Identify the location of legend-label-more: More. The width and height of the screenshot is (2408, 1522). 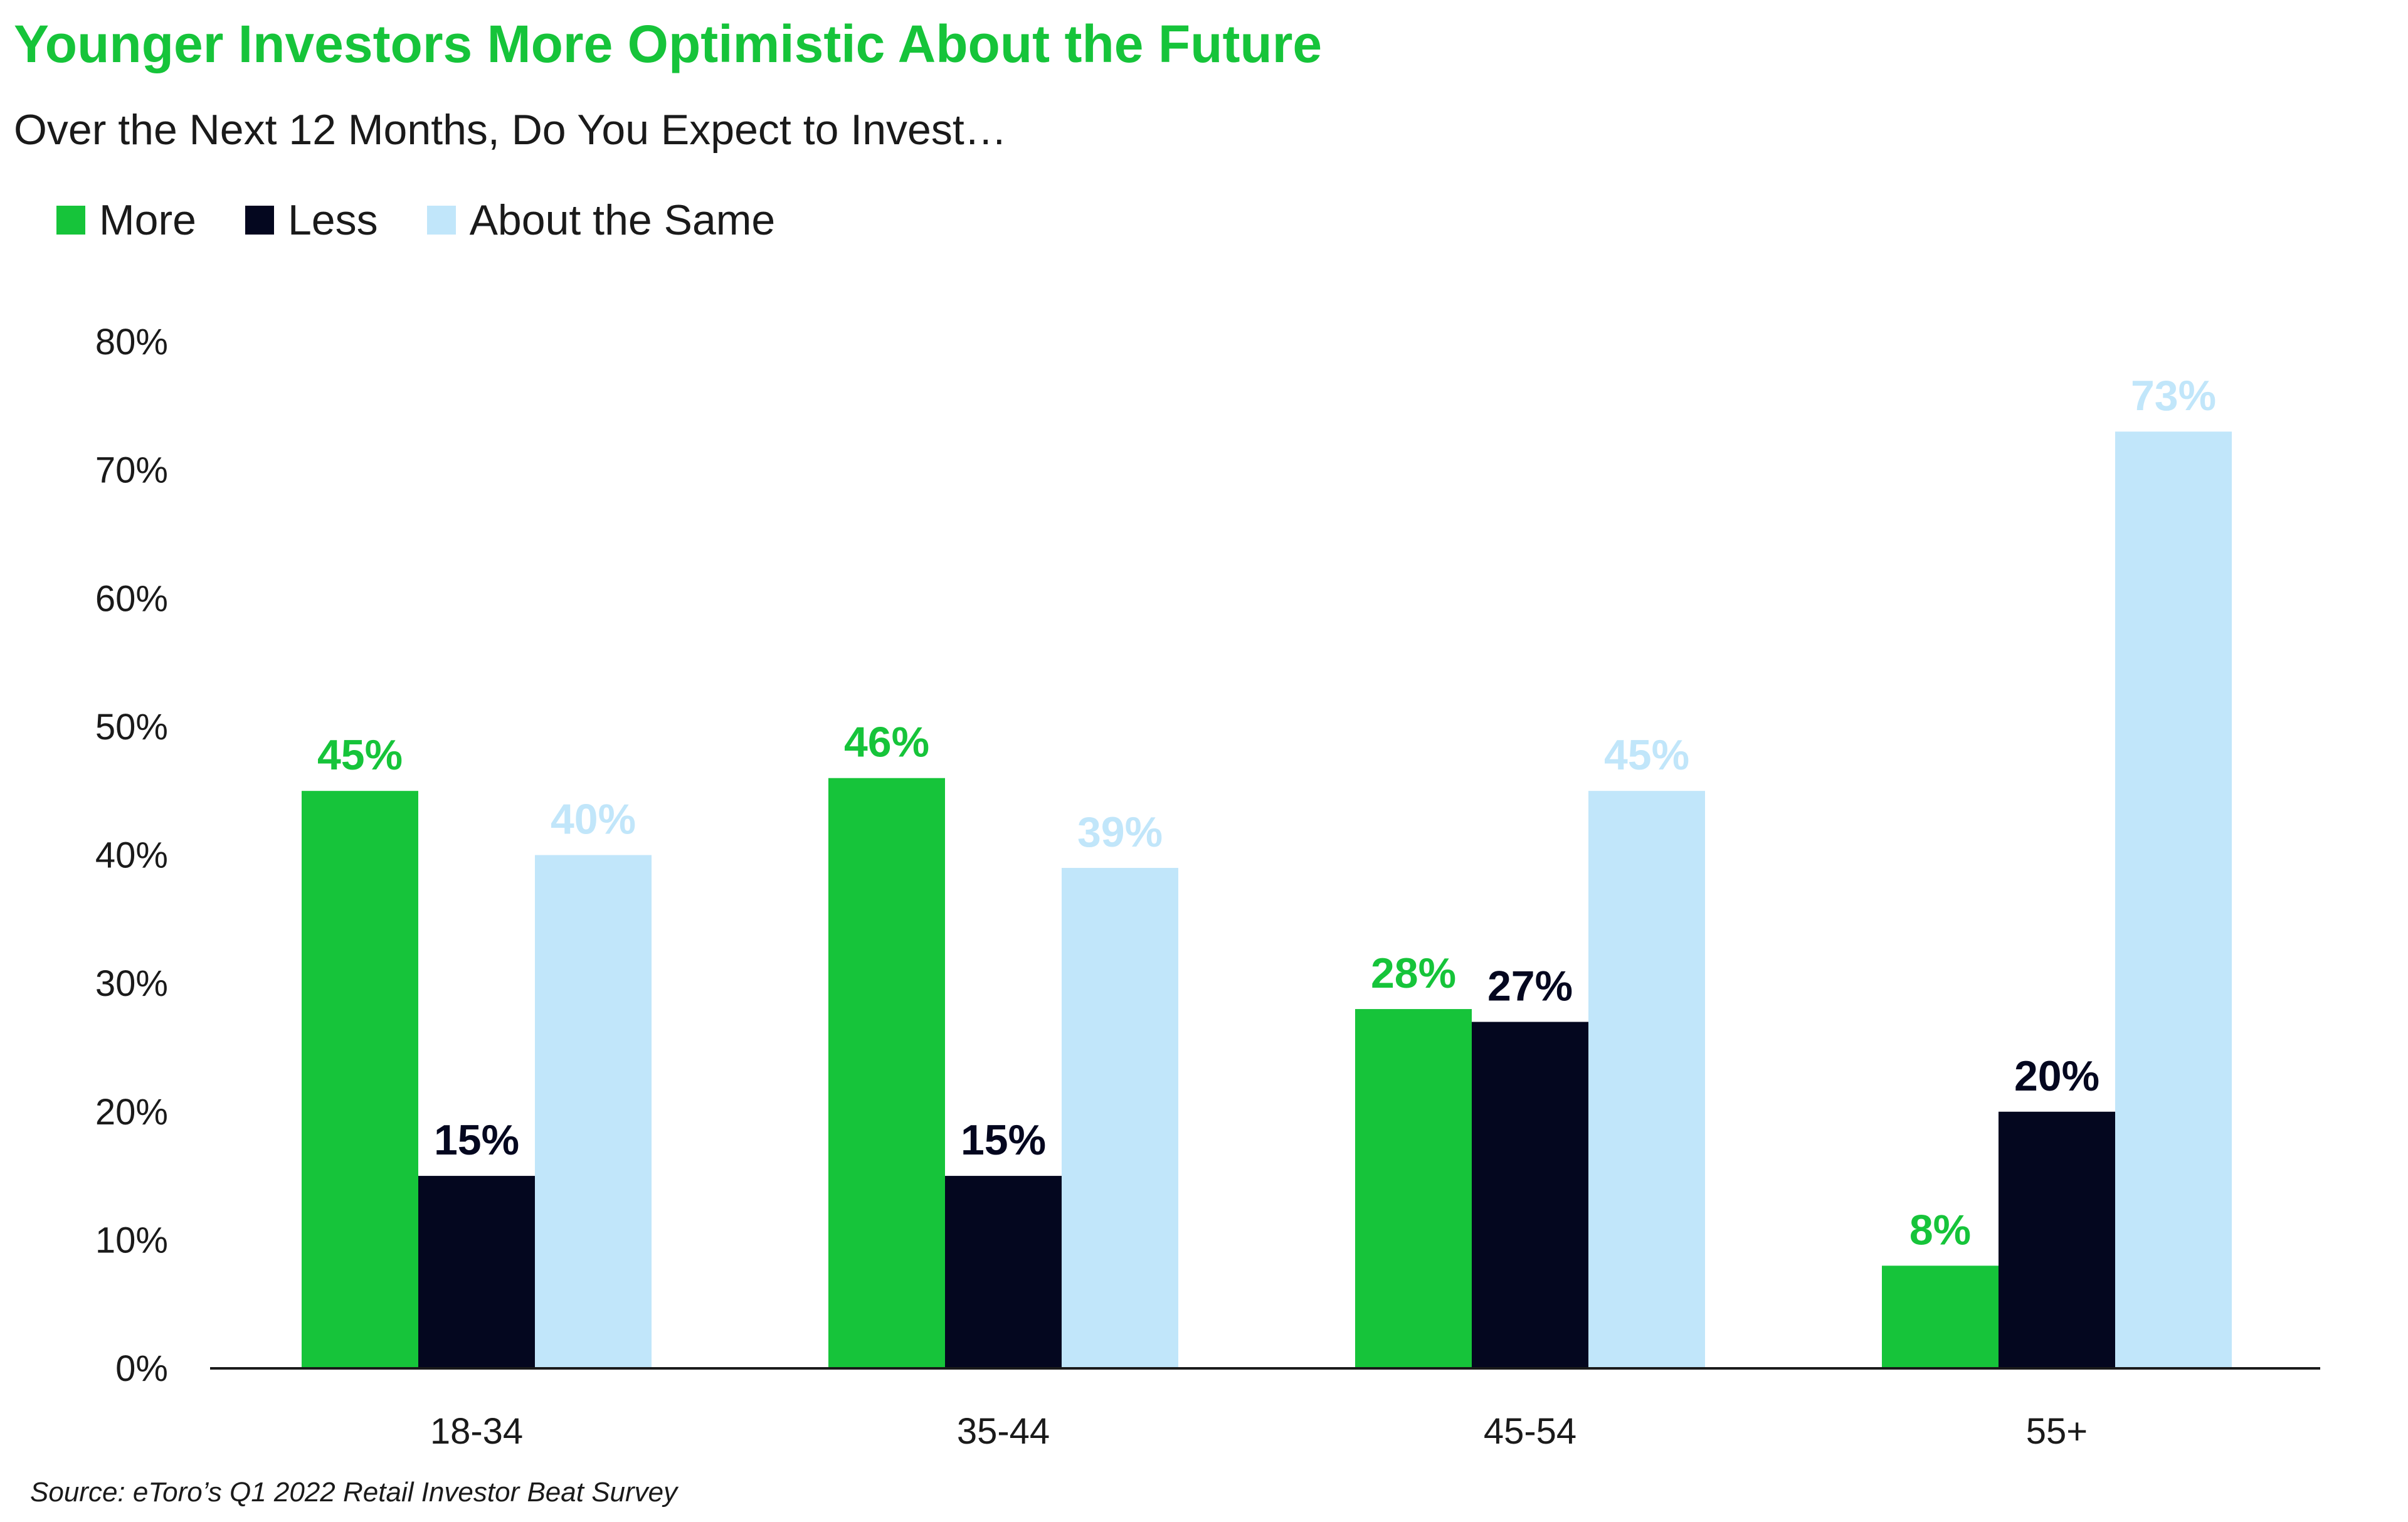
(147, 220).